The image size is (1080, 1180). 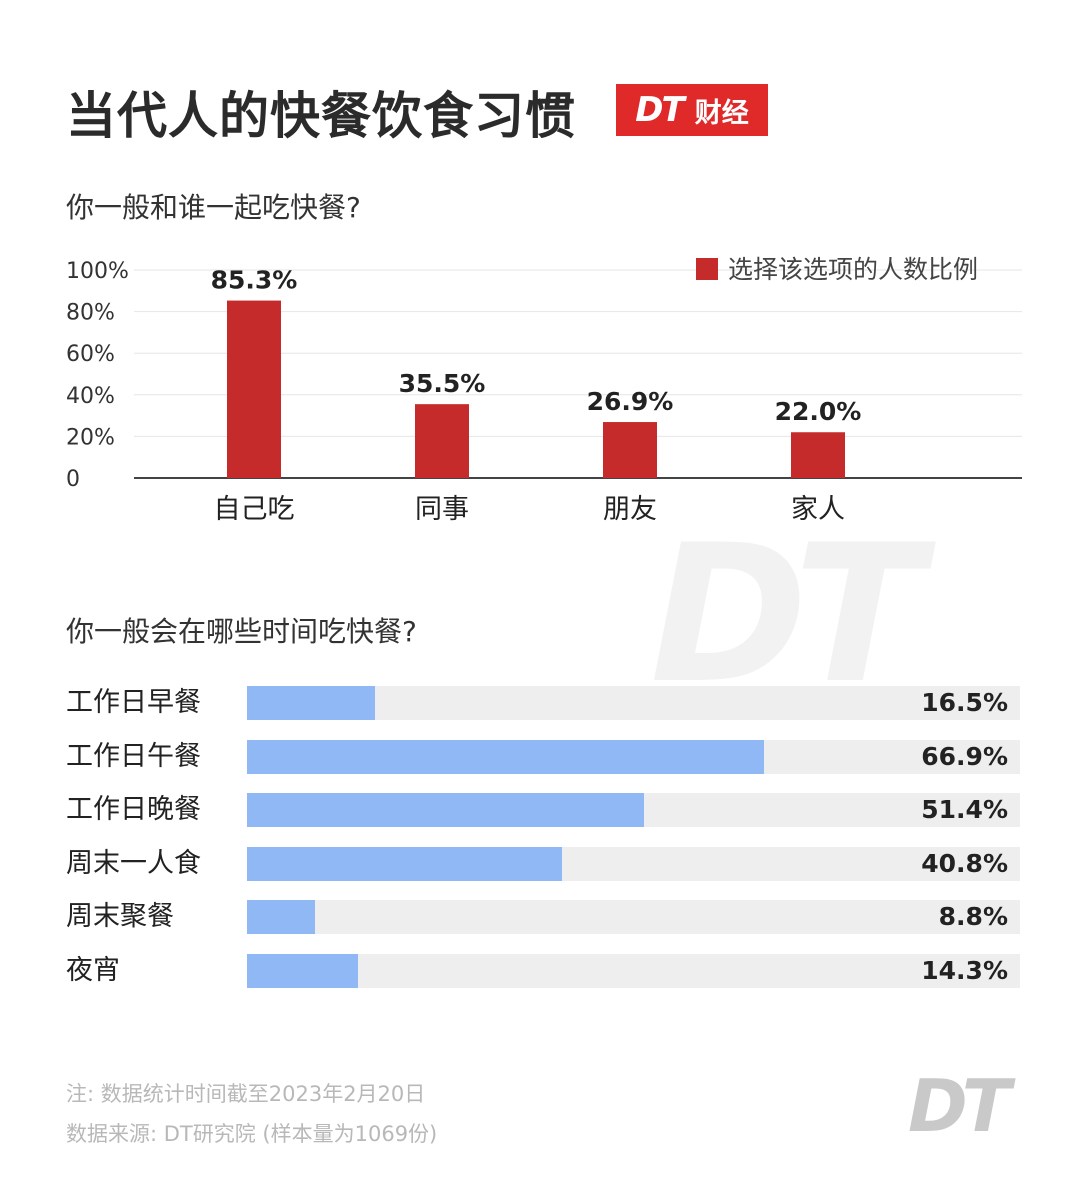 I want to click on hbar-value-label: 66.9%, so click(x=964, y=756).